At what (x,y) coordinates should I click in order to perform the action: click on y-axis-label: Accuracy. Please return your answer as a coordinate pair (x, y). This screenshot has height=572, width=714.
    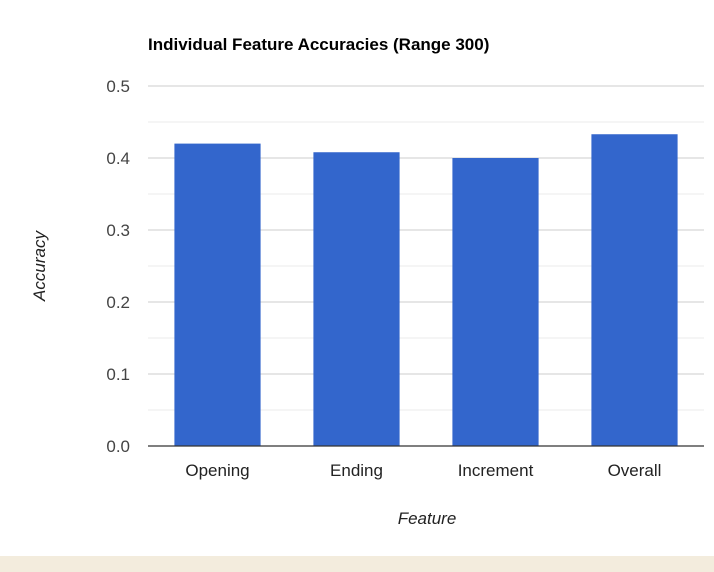
    Looking at the image, I should click on (39, 266).